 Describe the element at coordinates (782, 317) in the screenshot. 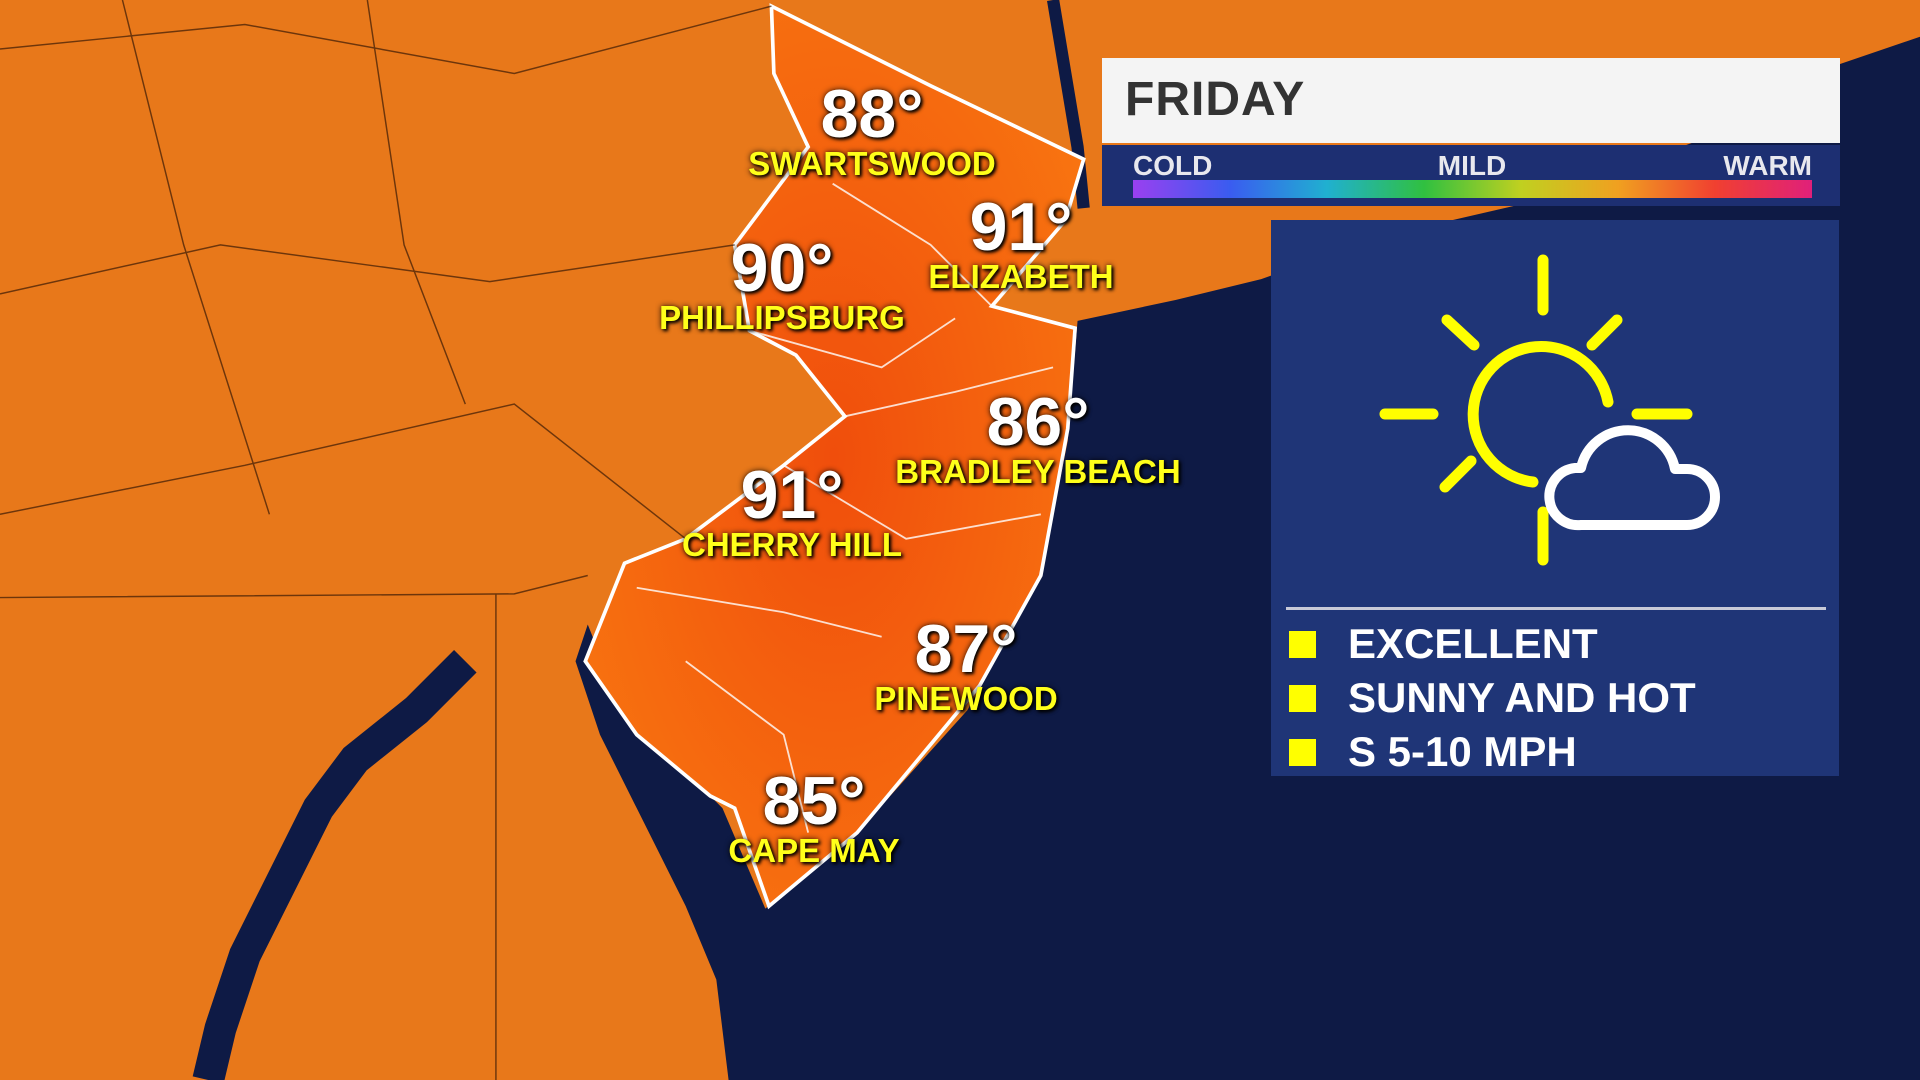

I see `city-name: PHILLIPSBURG` at that location.